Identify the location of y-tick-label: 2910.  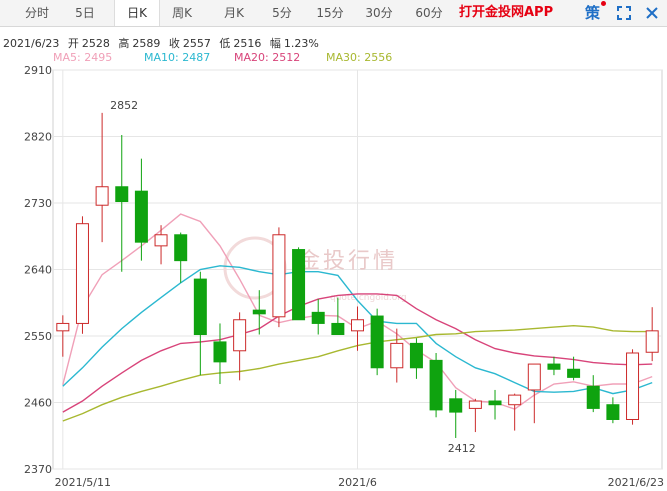
(38, 70).